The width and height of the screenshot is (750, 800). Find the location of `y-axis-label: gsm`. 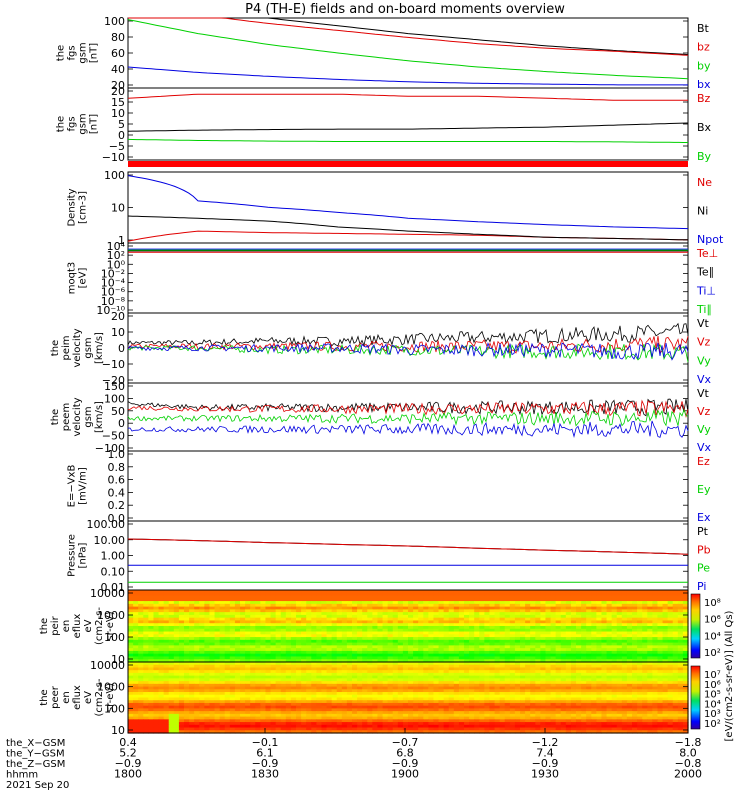

y-axis-label: gsm is located at coordinates (83, 123).